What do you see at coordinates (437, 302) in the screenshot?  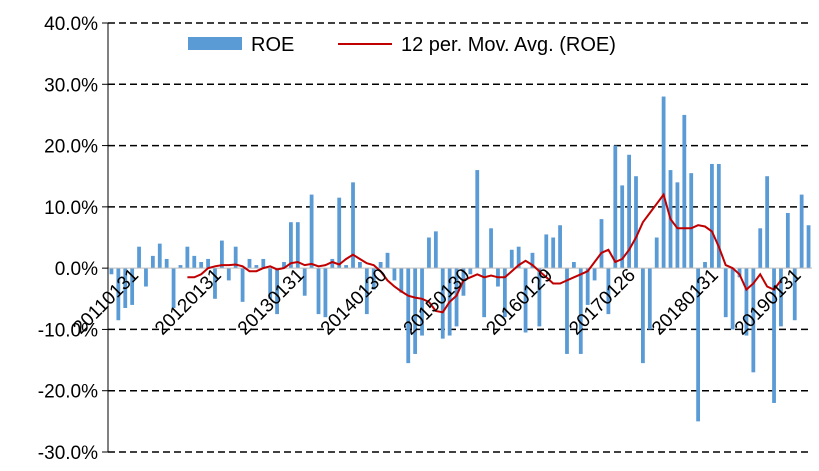 I see `x-tick-label: 20150130` at bounding box center [437, 302].